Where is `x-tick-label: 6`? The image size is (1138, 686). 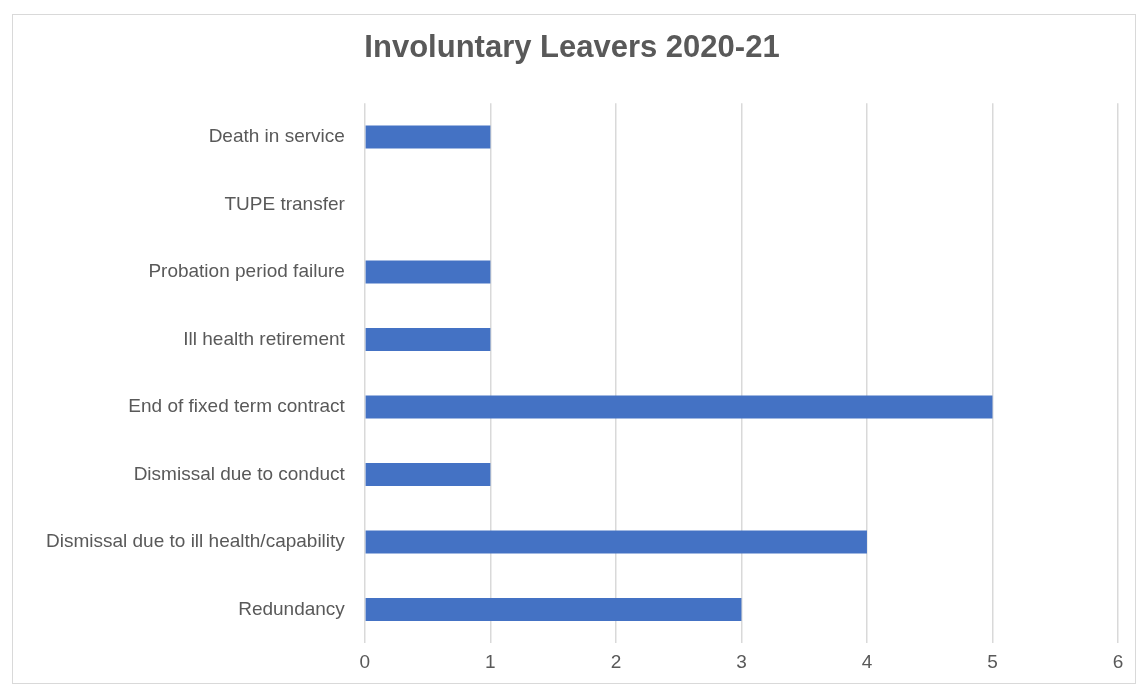
x-tick-label: 6 is located at coordinates (1118, 661).